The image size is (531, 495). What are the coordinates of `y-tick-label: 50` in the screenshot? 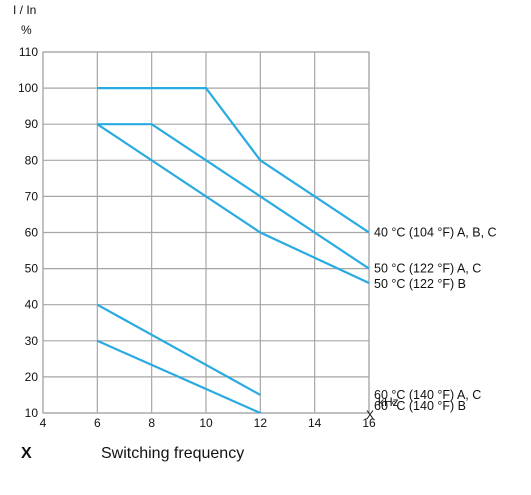 It's located at (32, 269).